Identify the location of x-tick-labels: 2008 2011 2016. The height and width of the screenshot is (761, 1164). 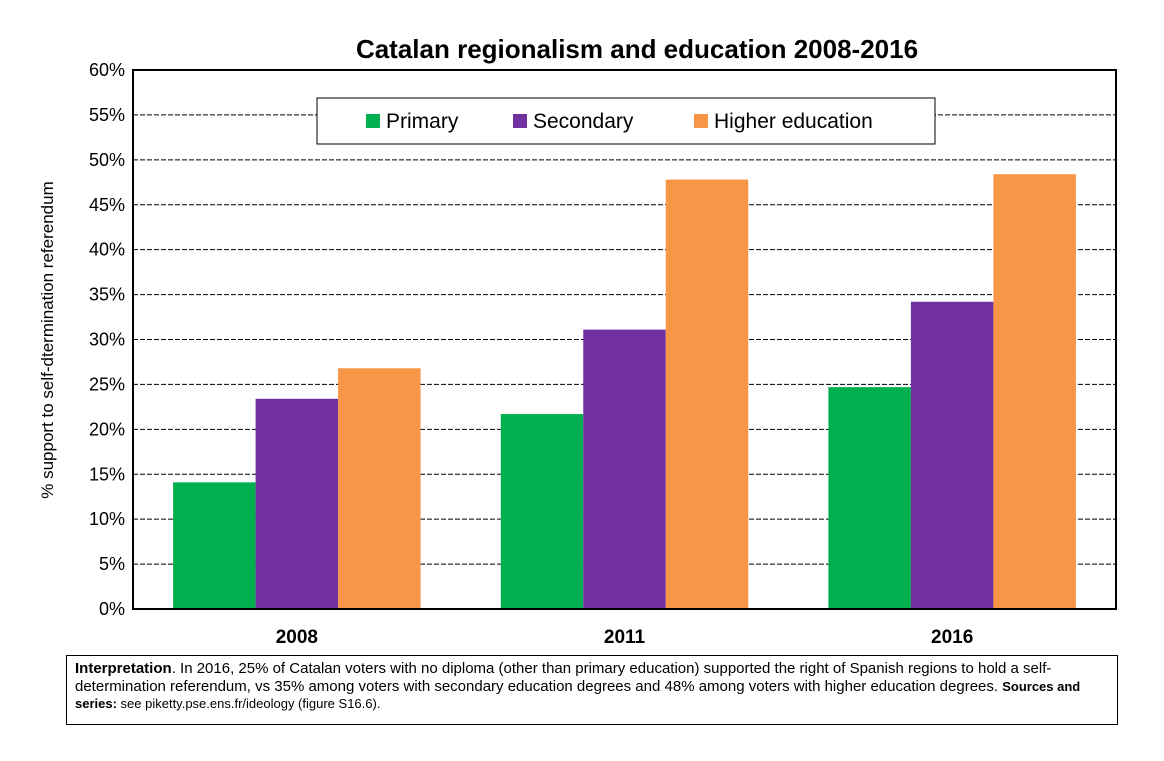
(625, 637).